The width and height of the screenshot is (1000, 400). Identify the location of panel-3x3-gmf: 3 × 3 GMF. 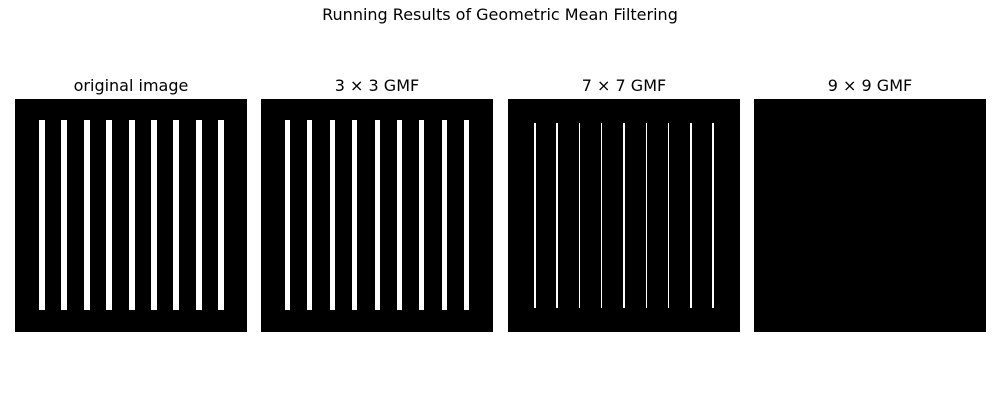
(377, 204).